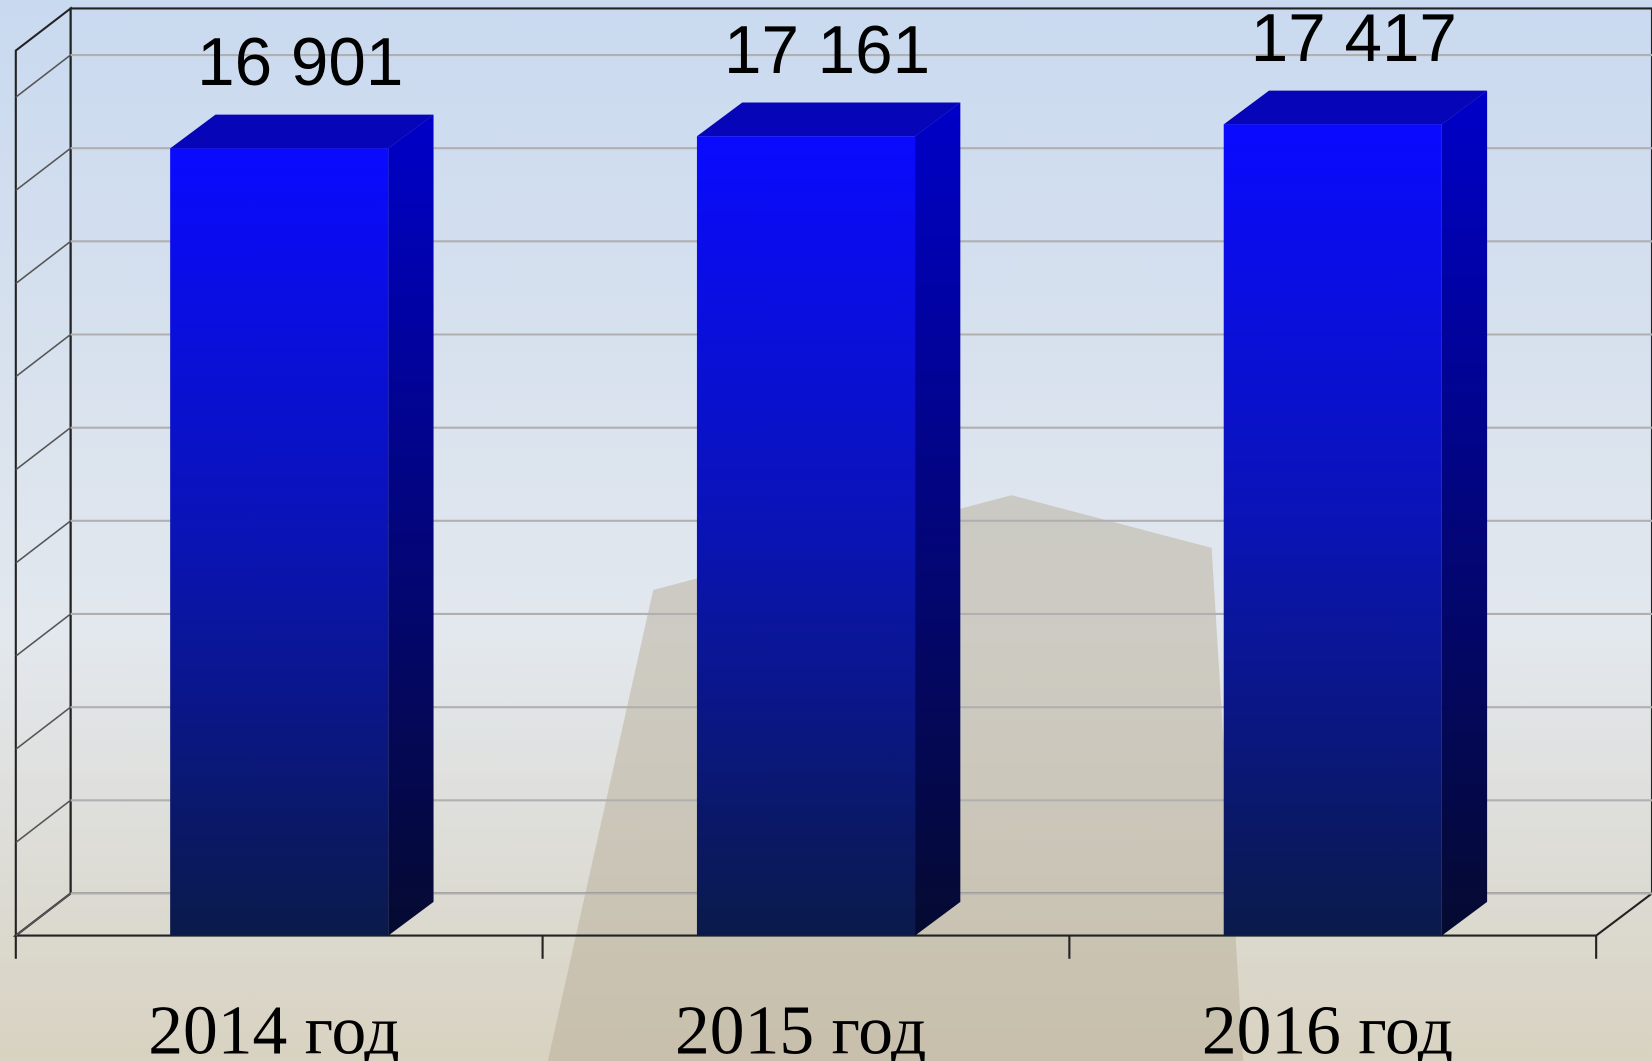 This screenshot has height=1061, width=1652. What do you see at coordinates (1354, 38) in the screenshot?
I see `value-label: 17 417` at bounding box center [1354, 38].